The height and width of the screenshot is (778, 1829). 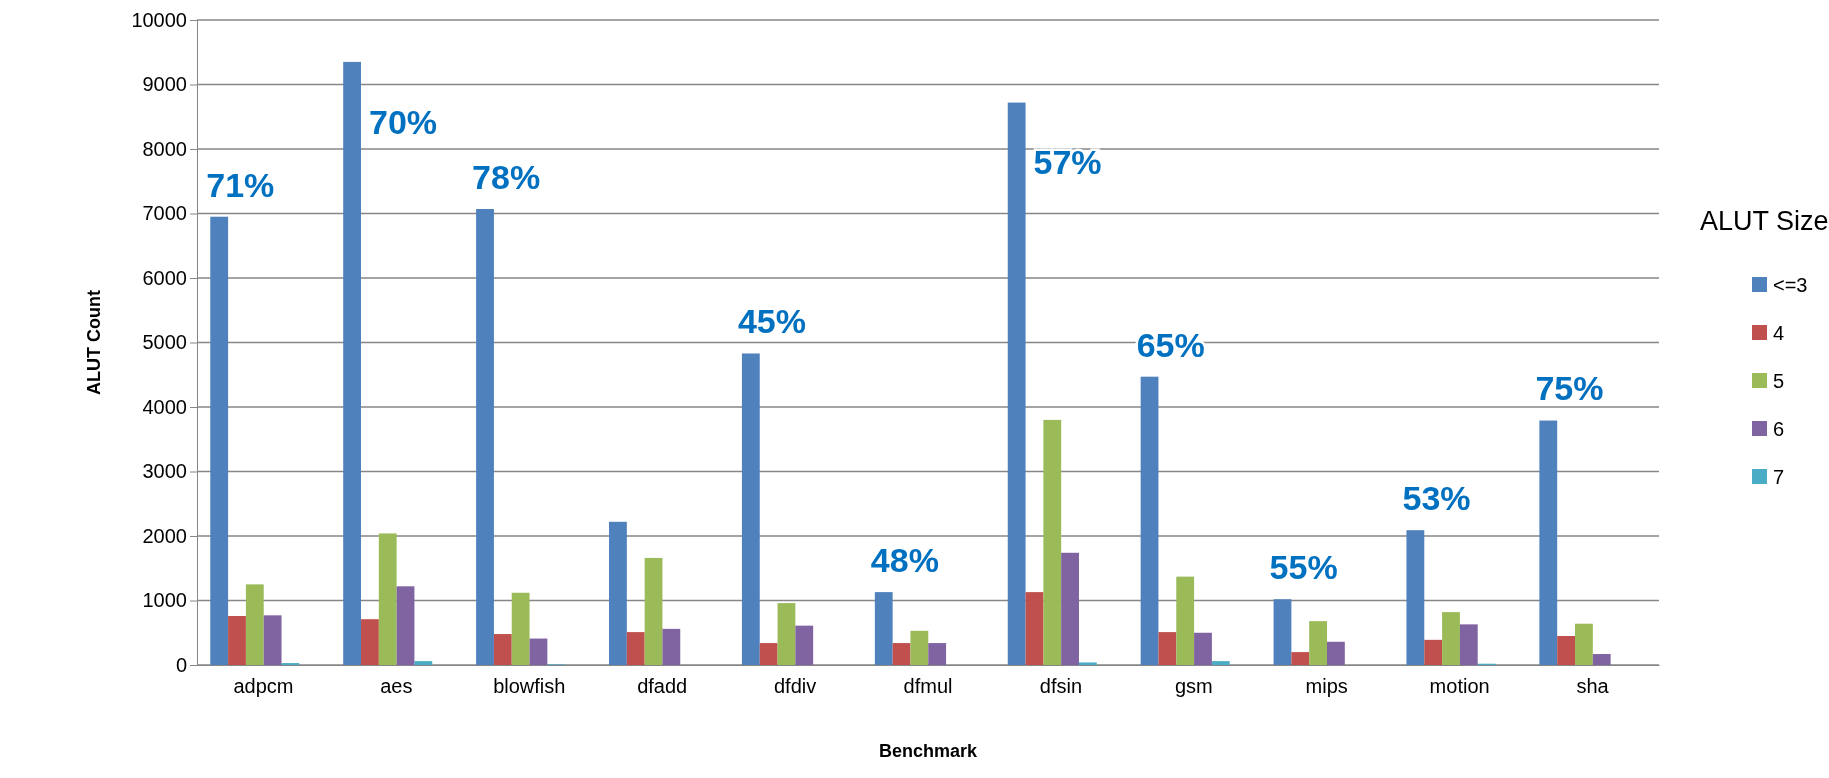 I want to click on x-tick-label: dfdiv, so click(x=795, y=686).